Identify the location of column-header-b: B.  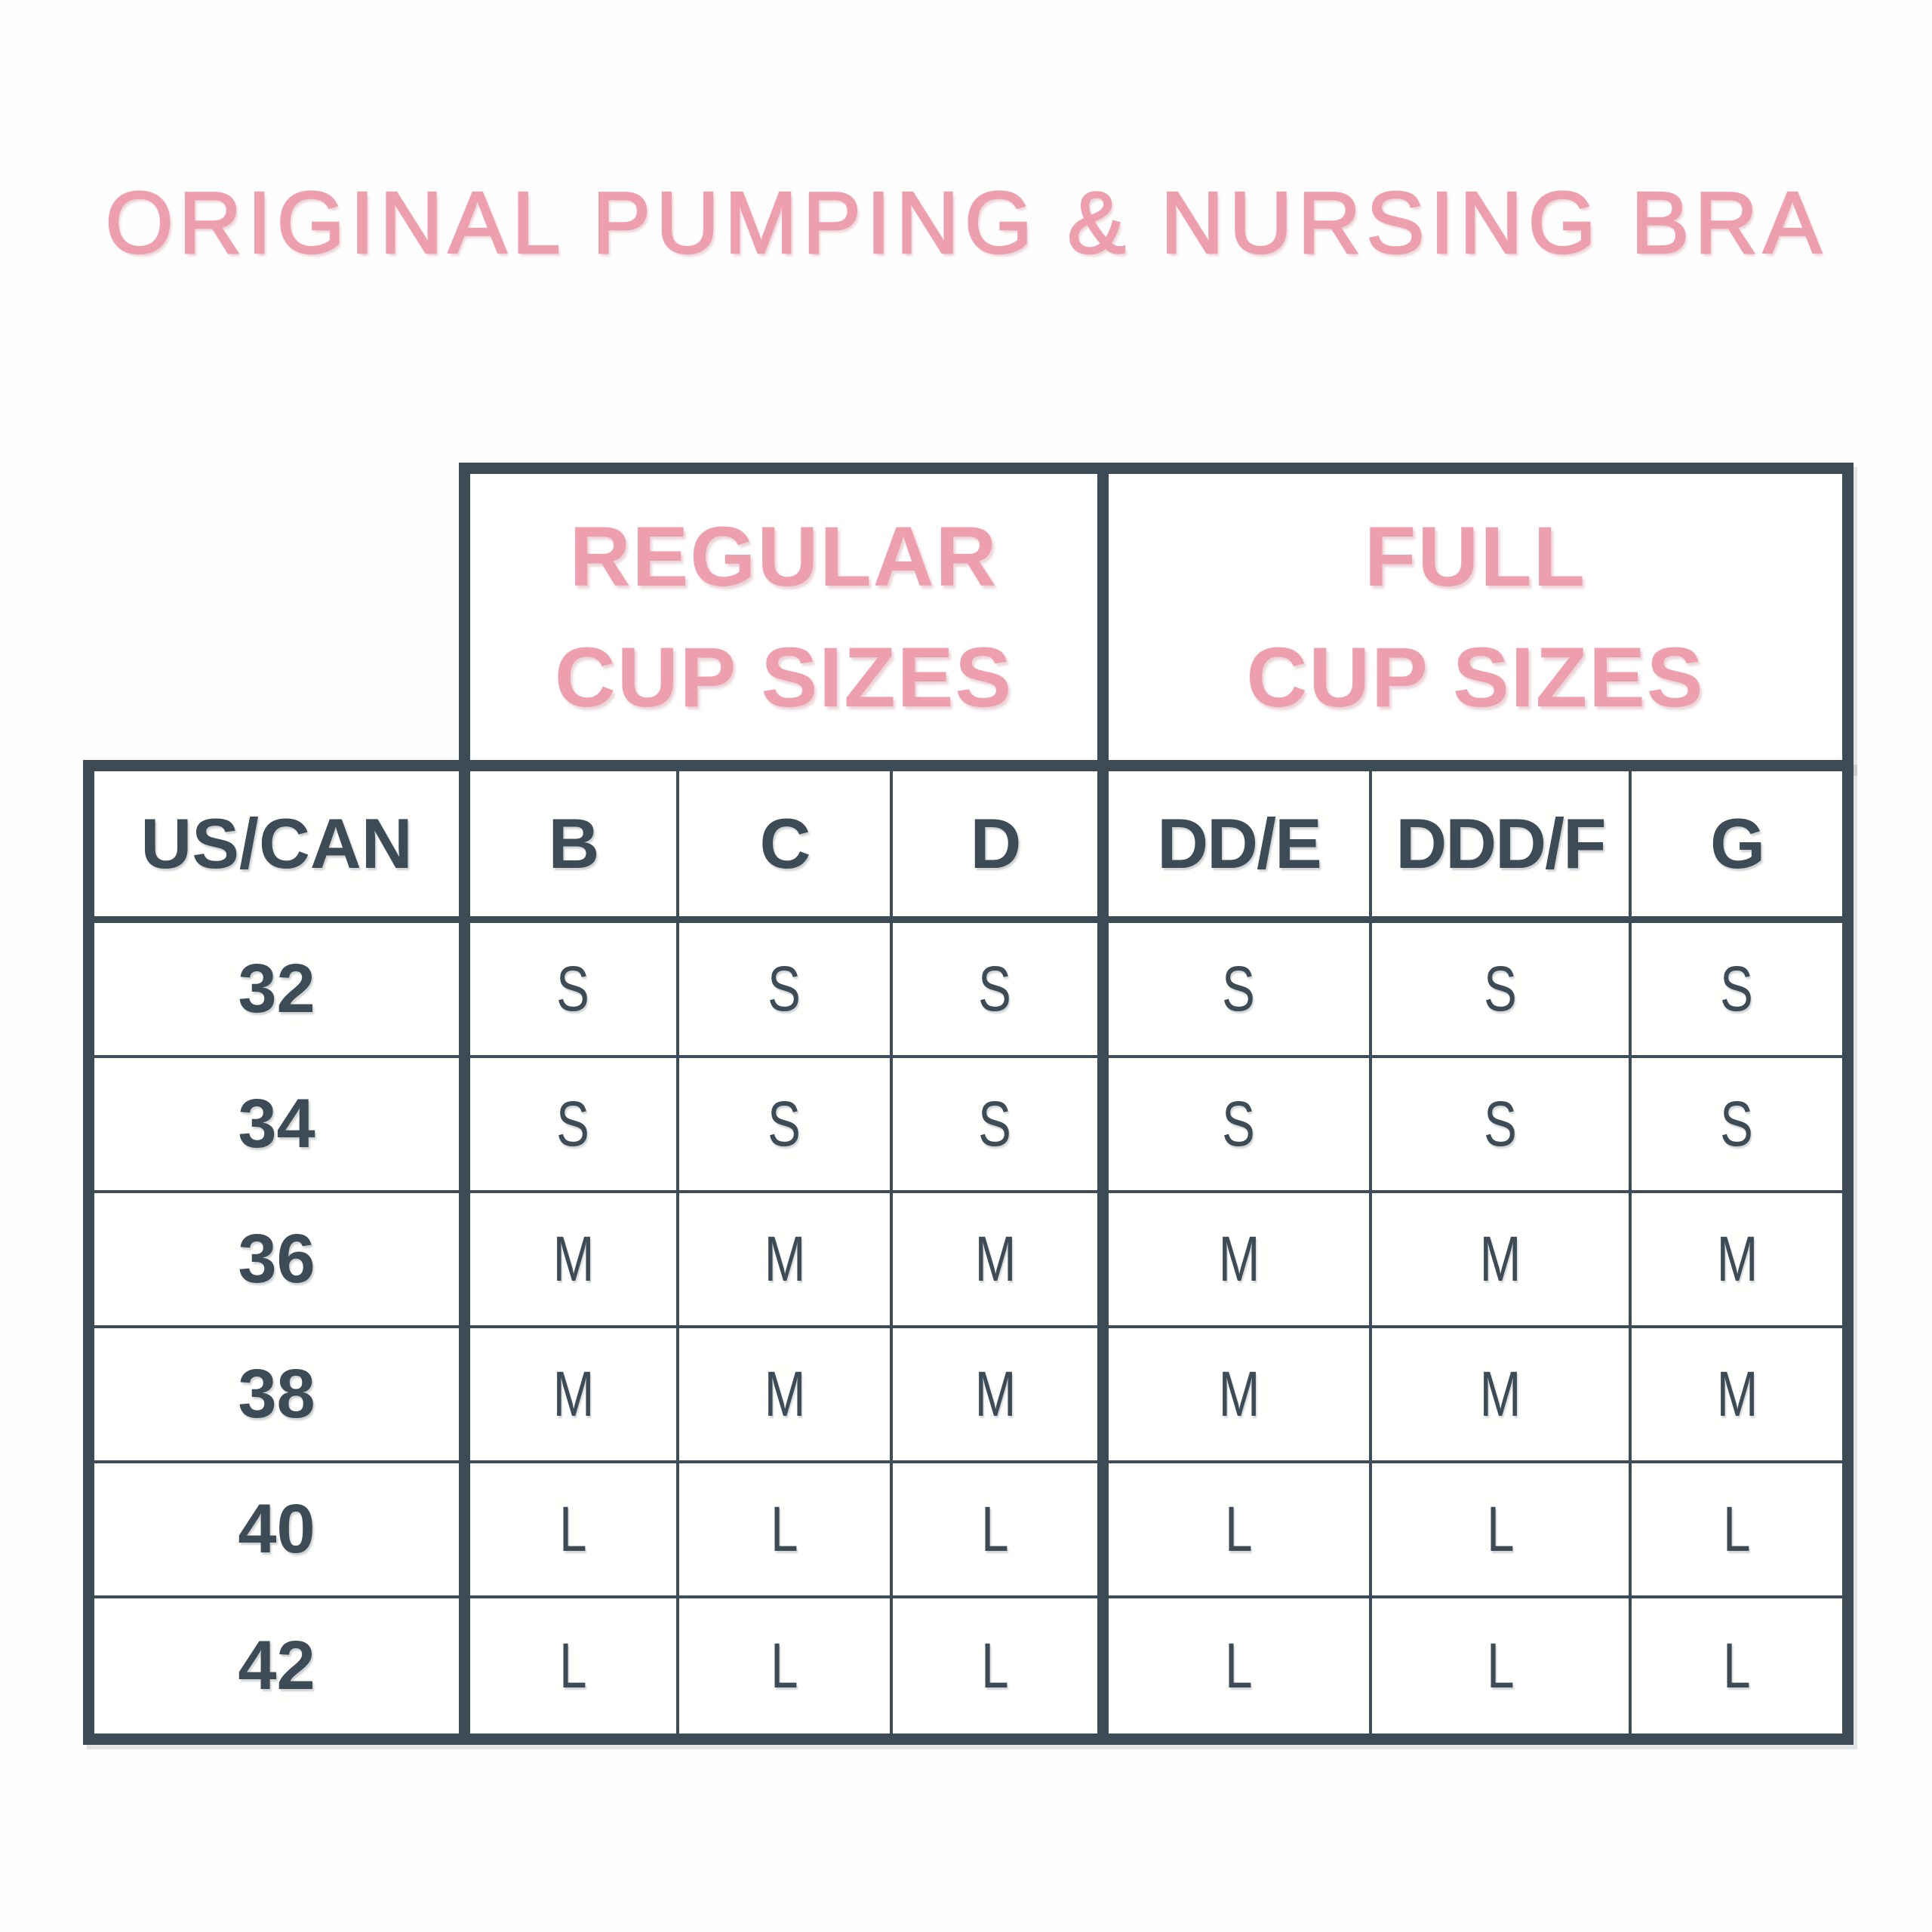
(574, 847).